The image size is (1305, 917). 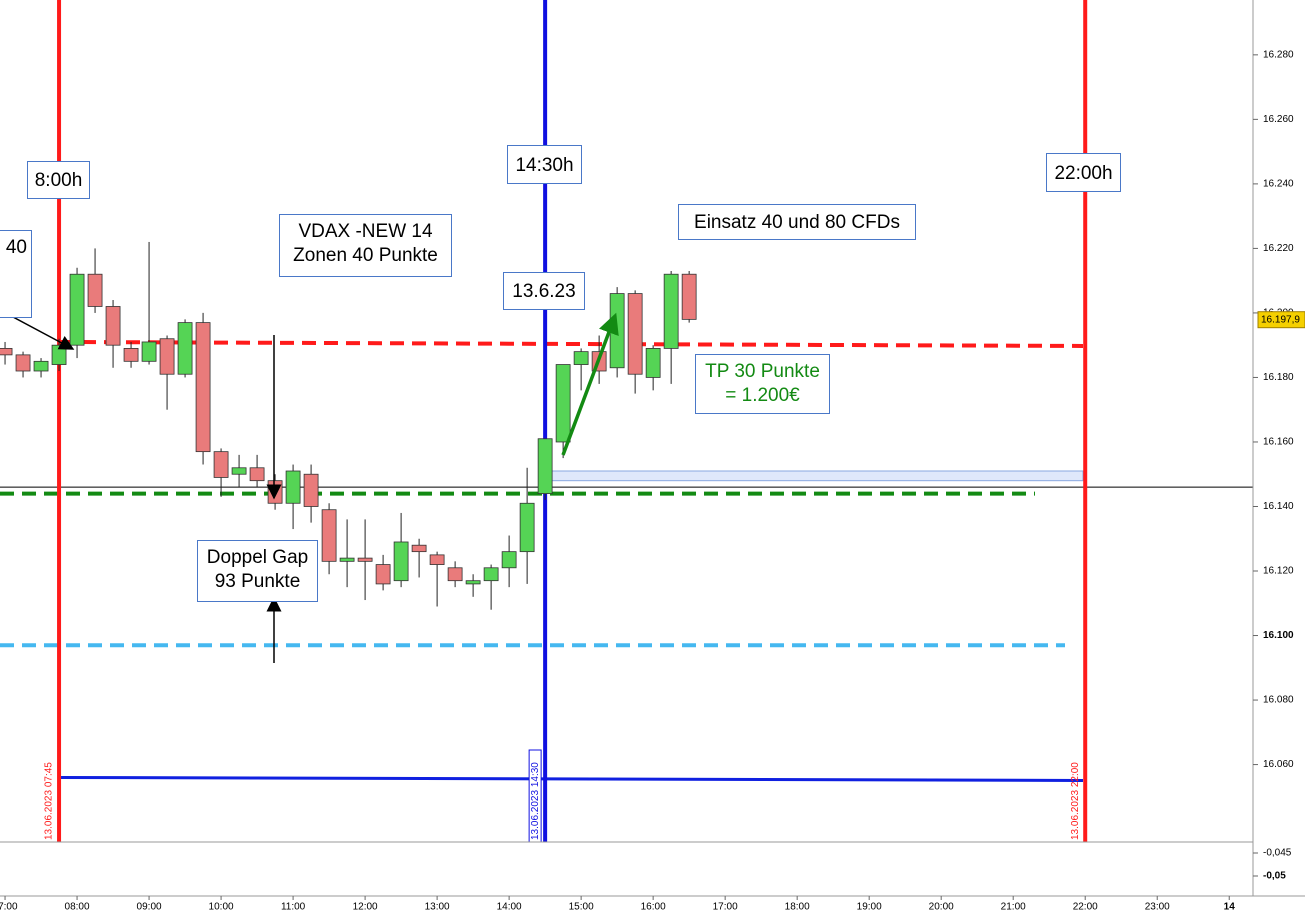 I want to click on annotation-line: = 1.200€, so click(x=762, y=395).